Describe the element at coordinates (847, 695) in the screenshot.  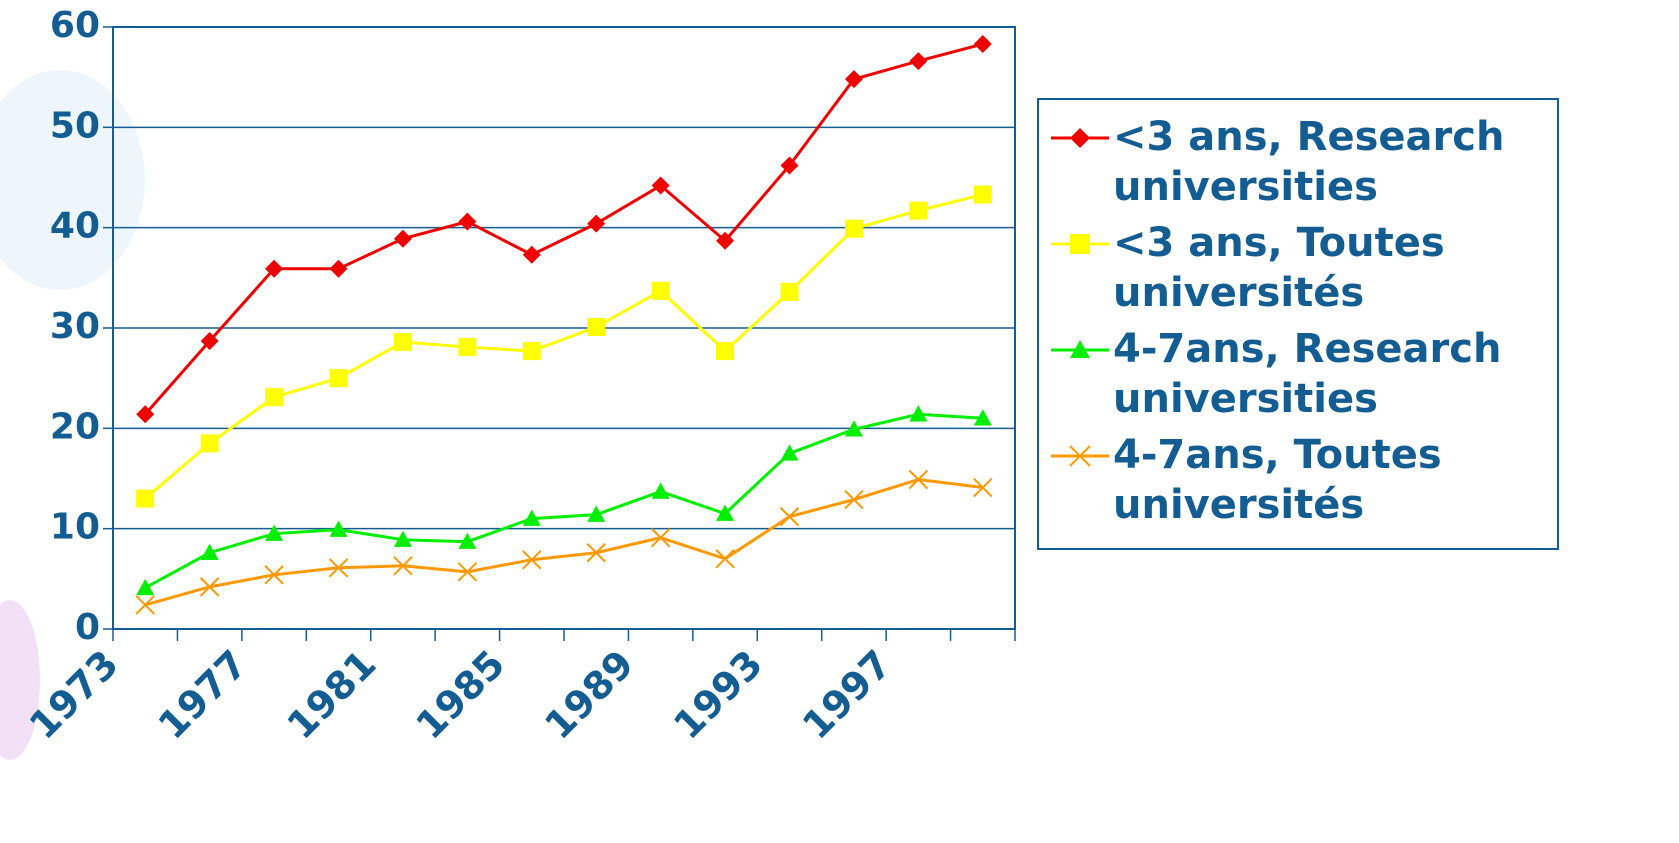
I see `x-tick-label: 1997` at that location.